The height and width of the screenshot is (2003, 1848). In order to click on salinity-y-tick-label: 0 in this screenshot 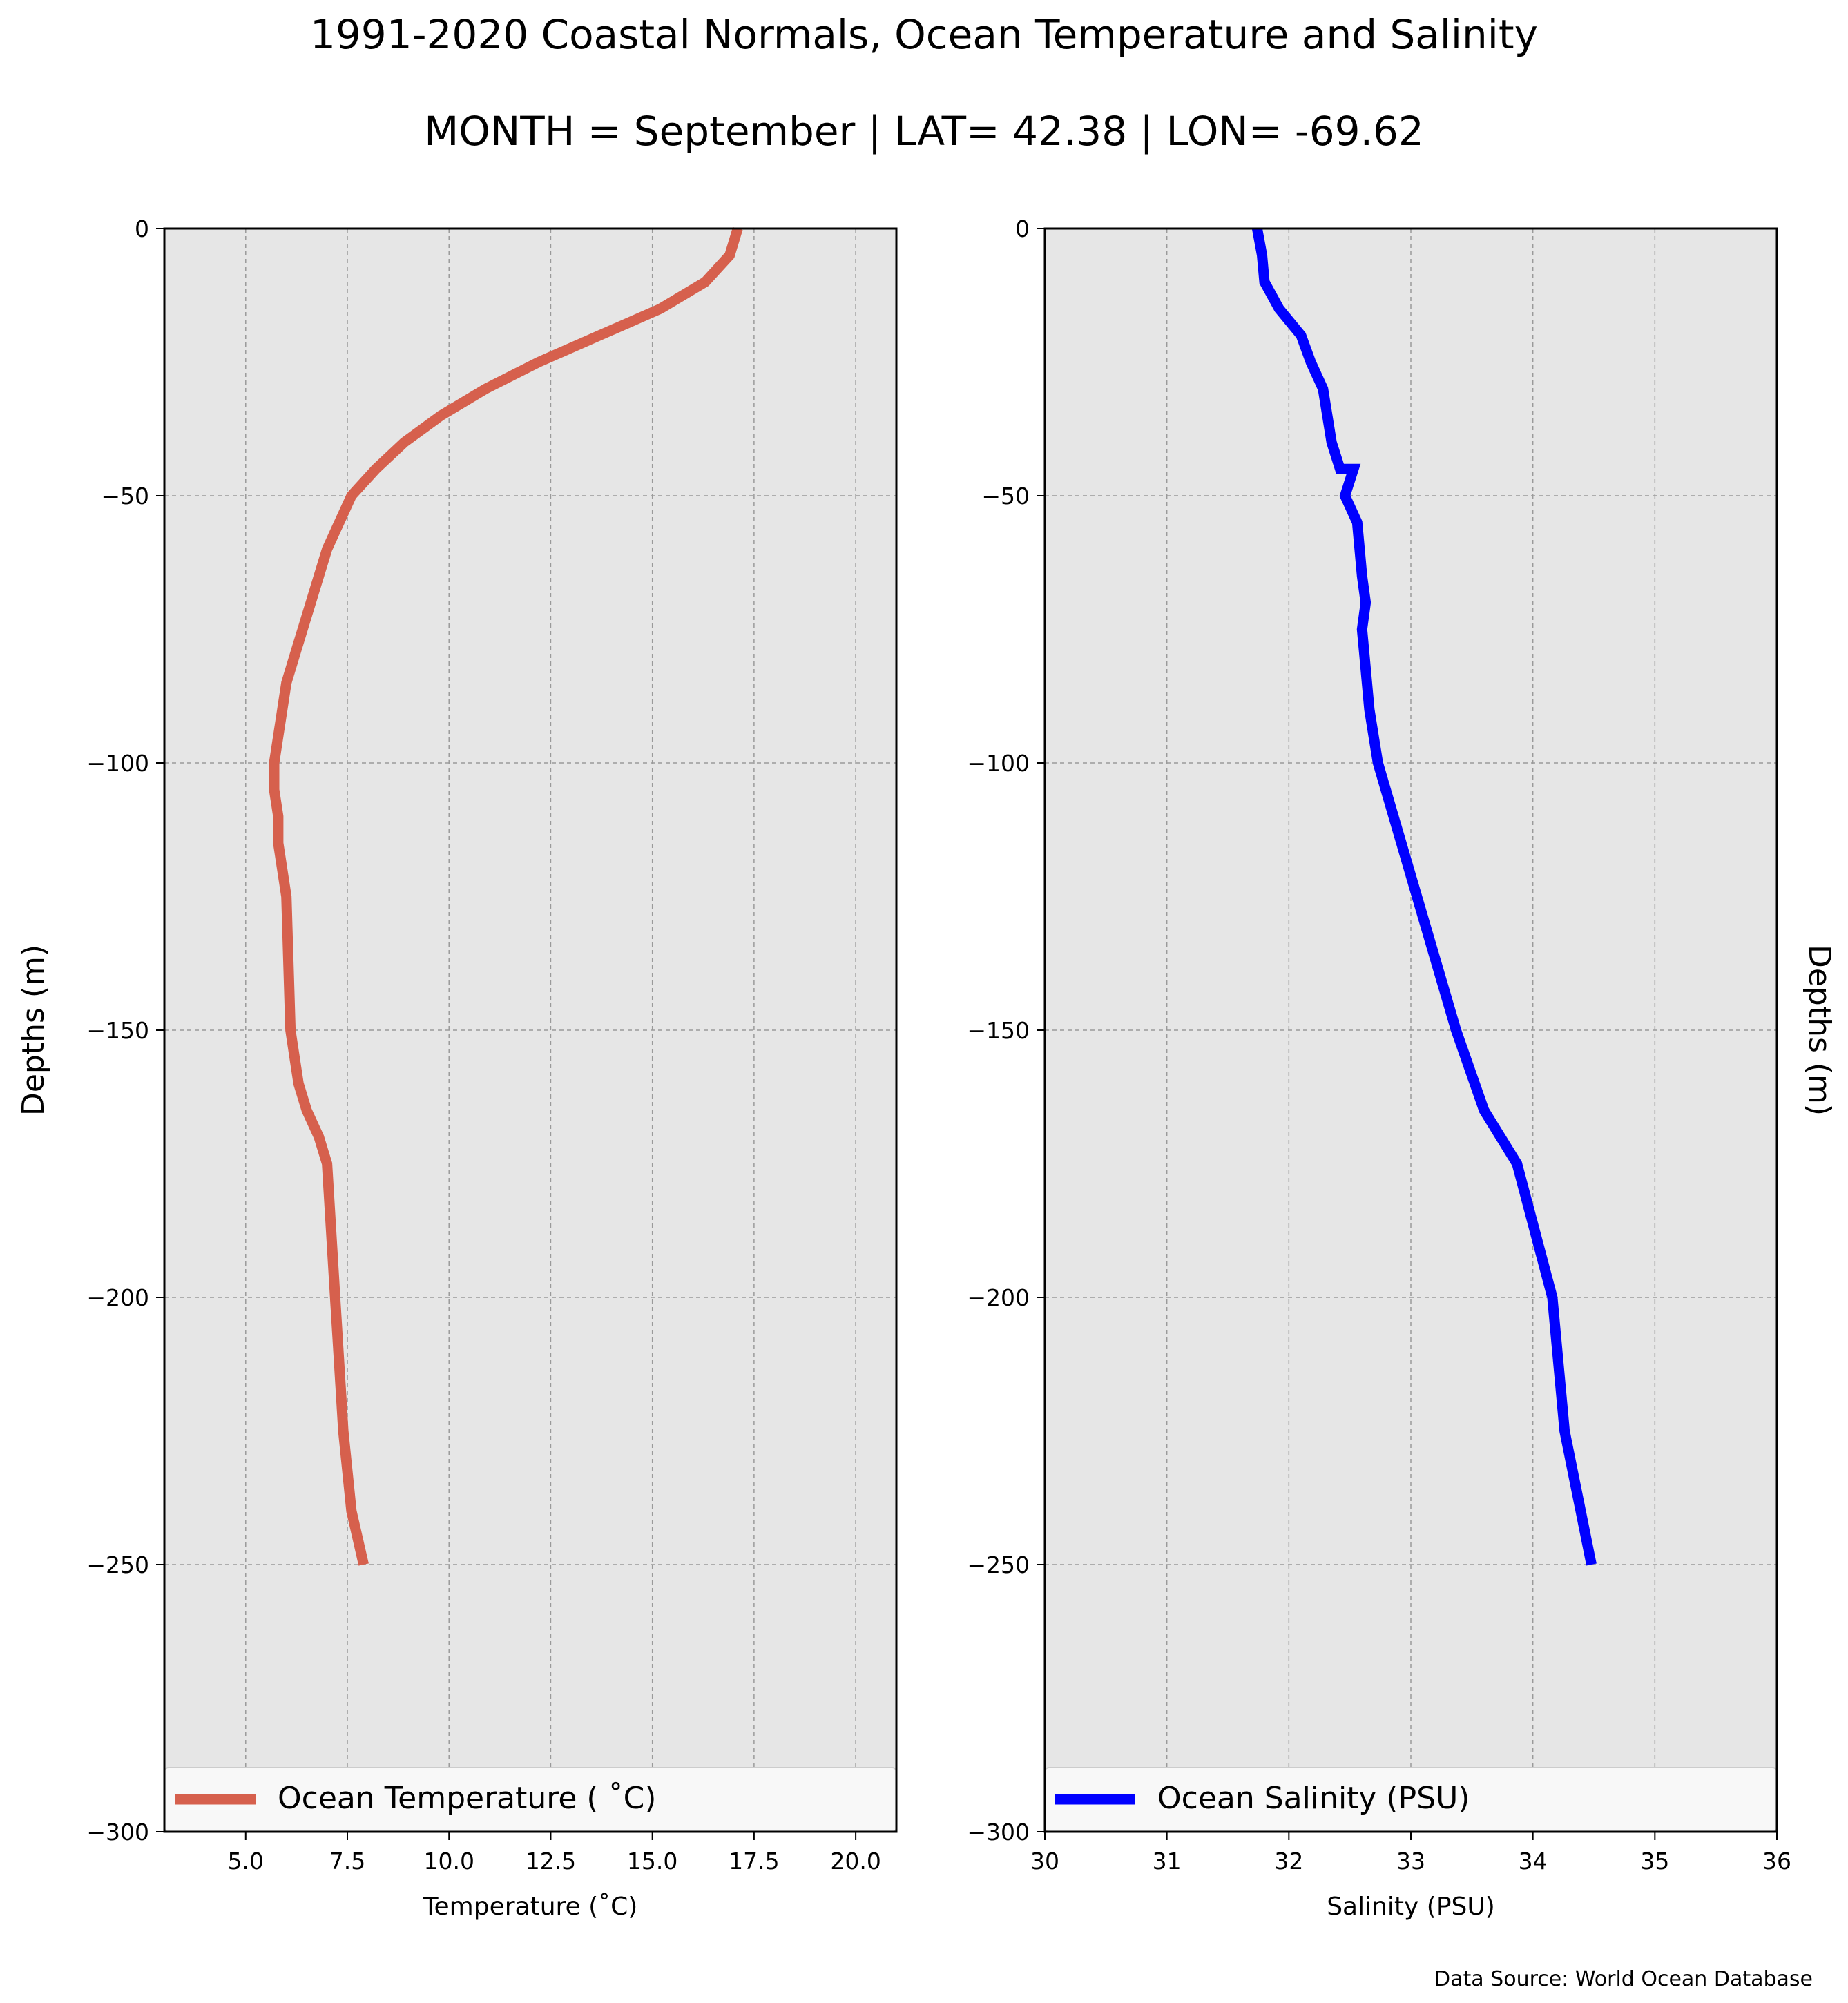, I will do `click(1022, 229)`.